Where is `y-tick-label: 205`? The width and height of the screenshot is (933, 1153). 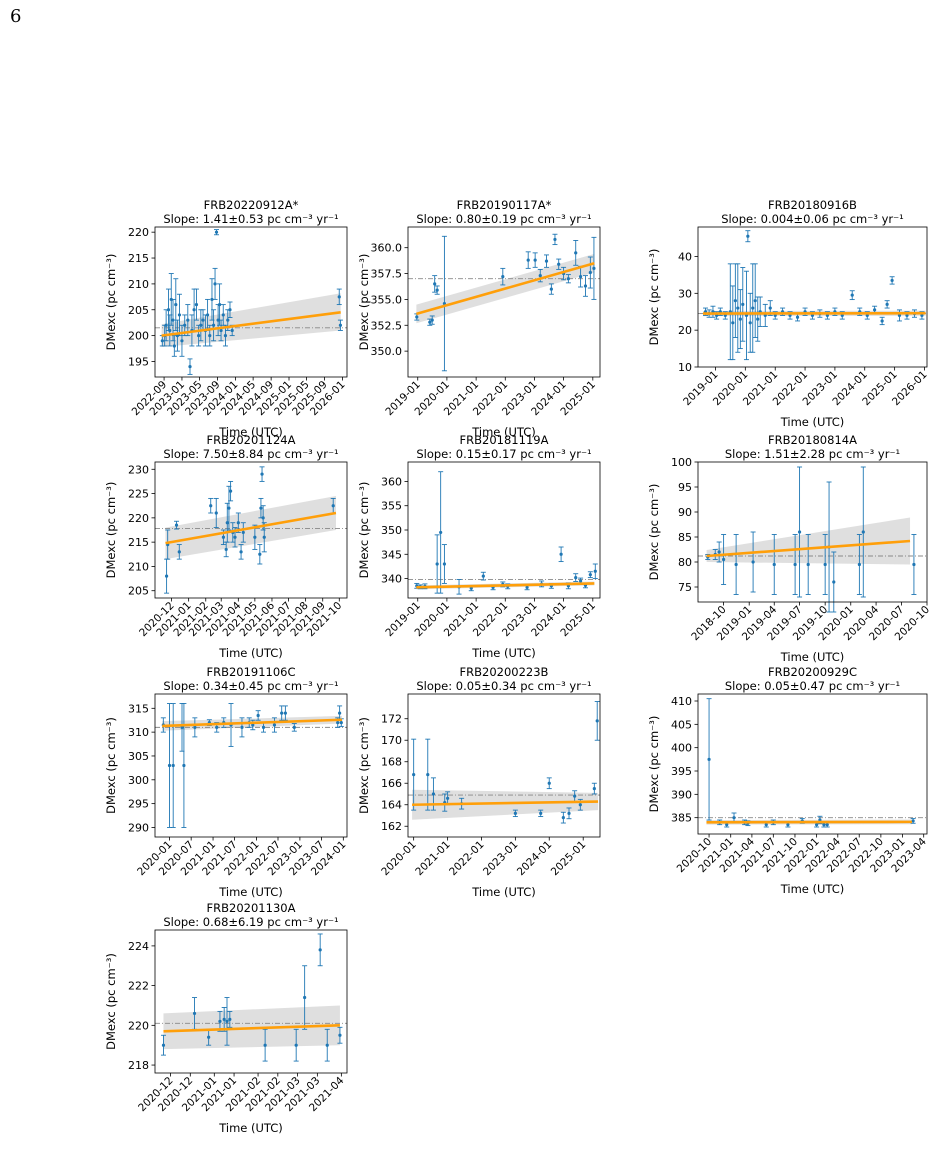
y-tick-label: 205 is located at coordinates (138, 591).